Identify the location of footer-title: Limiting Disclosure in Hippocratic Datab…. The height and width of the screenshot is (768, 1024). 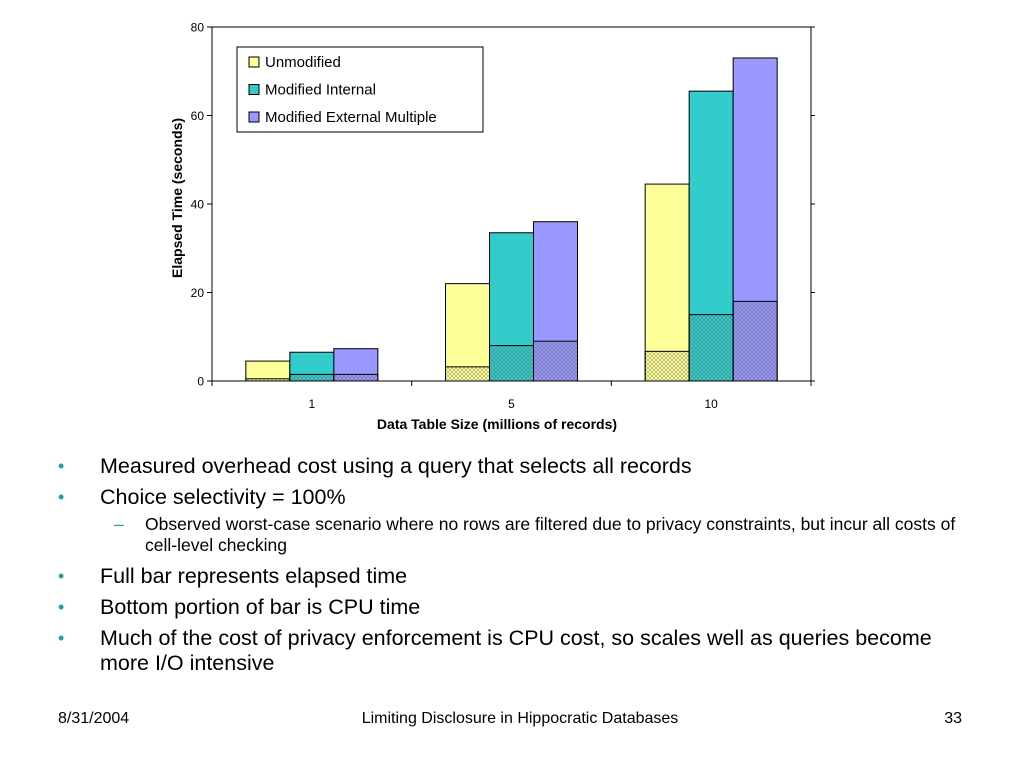
(520, 718).